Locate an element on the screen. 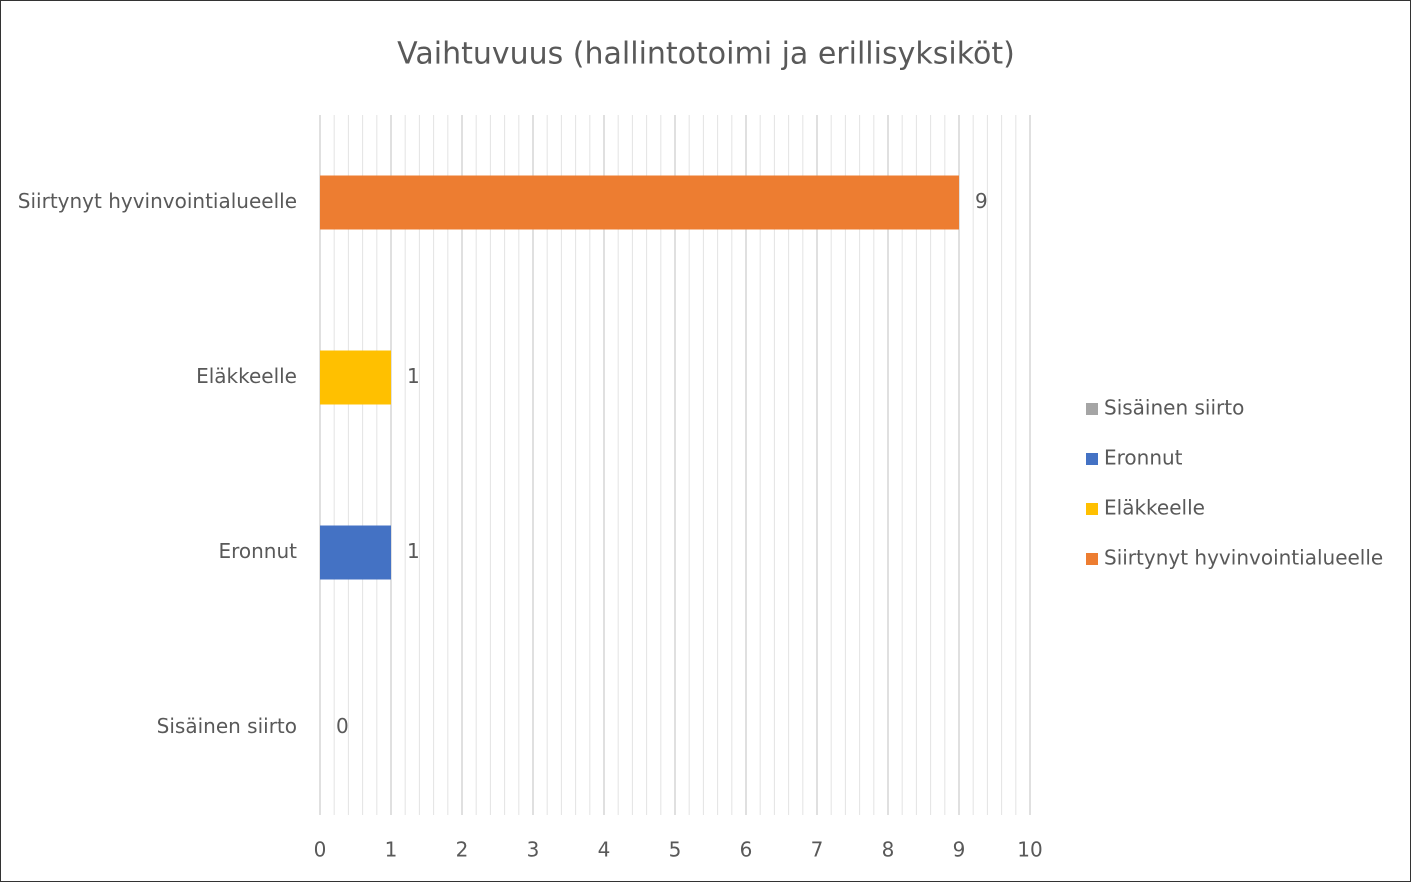  x-tick-label: 3 is located at coordinates (533, 850).